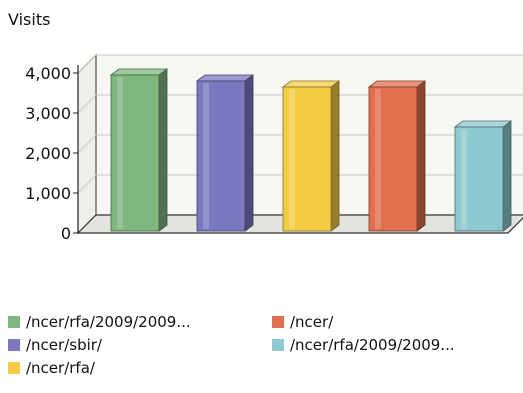 The width and height of the screenshot is (523, 393). I want to click on y-tick-label: 2,000, so click(48, 153).